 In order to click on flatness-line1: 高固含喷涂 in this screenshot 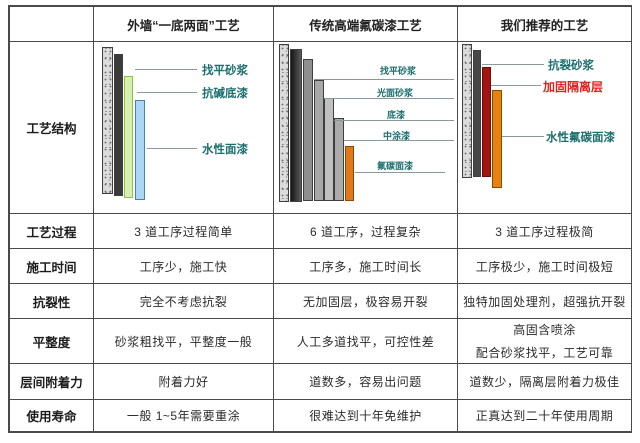, I will do `click(544, 330)`.